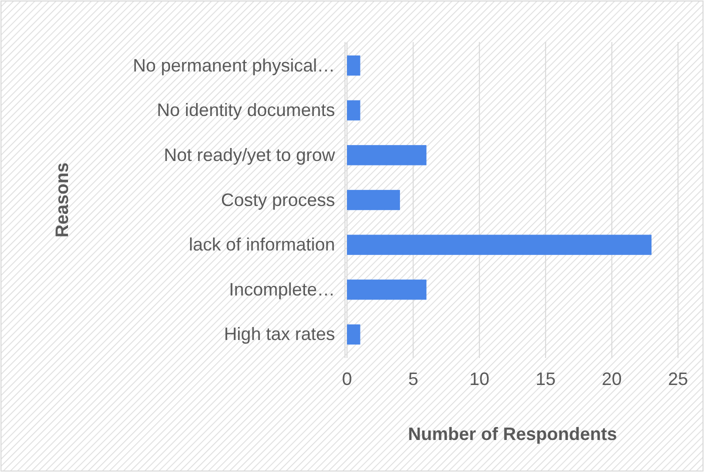  What do you see at coordinates (245, 110) in the screenshot?
I see `y-tick-label: No identity documents` at bounding box center [245, 110].